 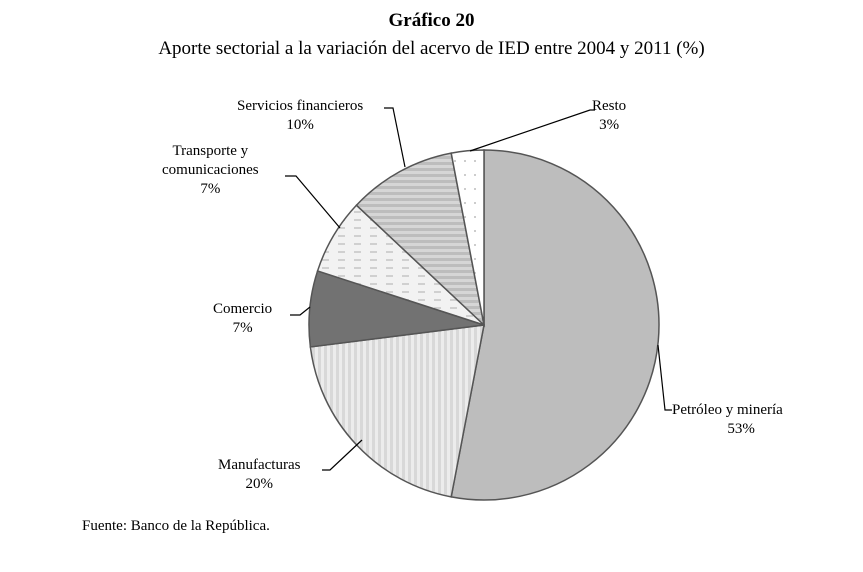 What do you see at coordinates (431, 20) in the screenshot?
I see `chart-title: Gráfico 20` at bounding box center [431, 20].